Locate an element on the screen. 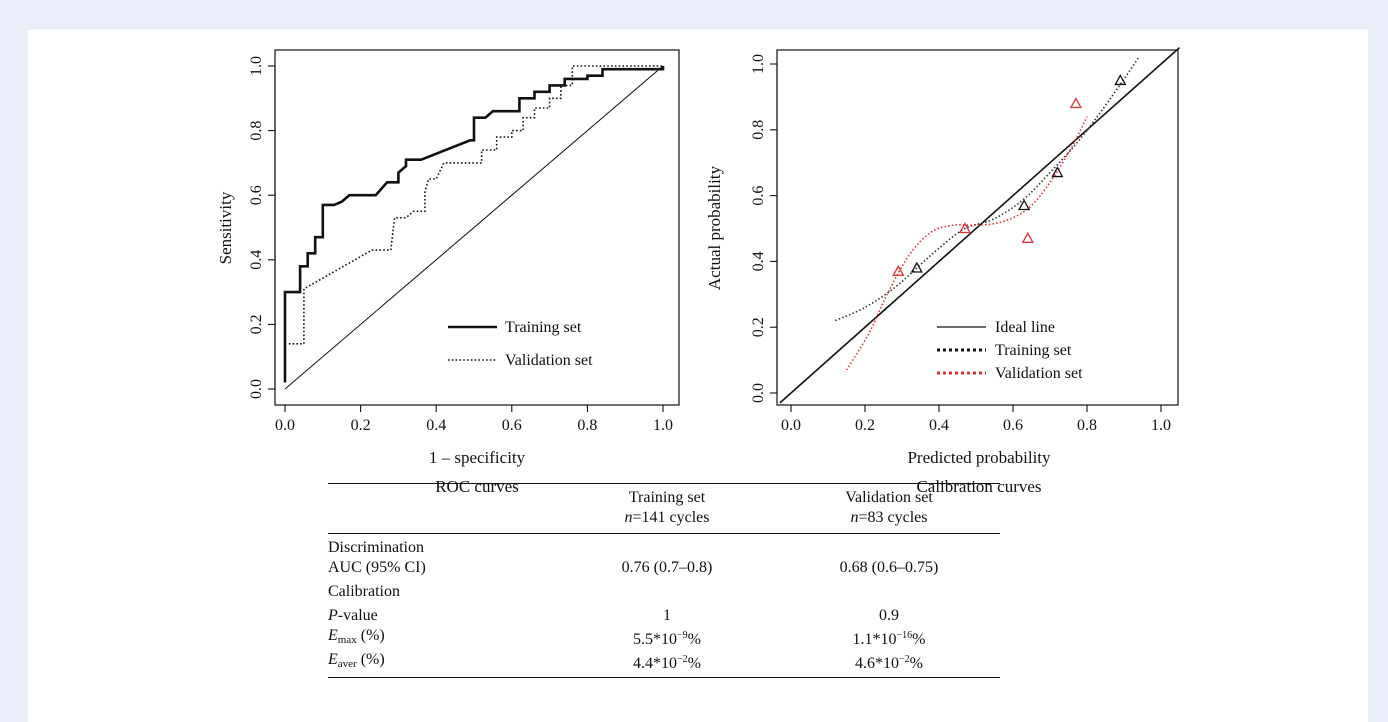 Image resolution: width=1388 pixels, height=722 pixels. roc-ylabel: Sensitivity is located at coordinates (225, 227).